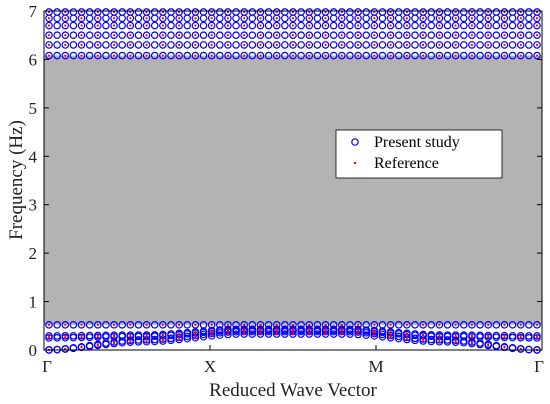 This screenshot has height=404, width=550. I want to click on y-tick-label: 6, so click(33, 59).